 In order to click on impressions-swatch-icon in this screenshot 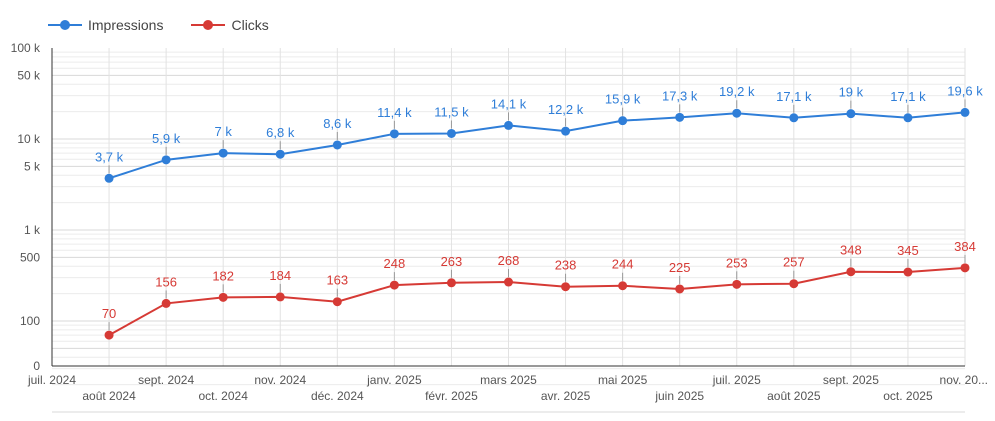, I will do `click(65, 25)`.